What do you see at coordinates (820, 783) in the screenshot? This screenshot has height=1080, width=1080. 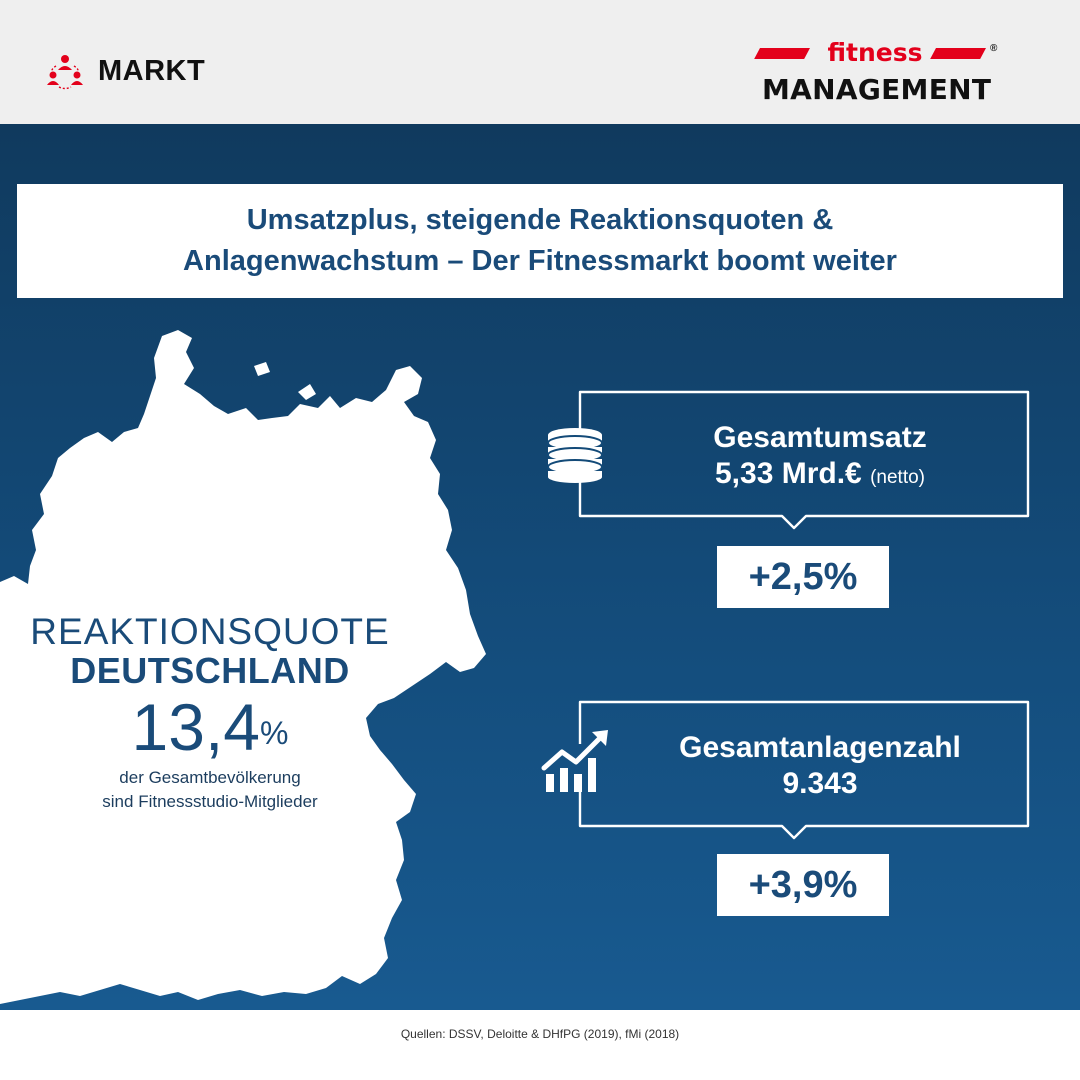 I see `facilities-value: 9.343` at bounding box center [820, 783].